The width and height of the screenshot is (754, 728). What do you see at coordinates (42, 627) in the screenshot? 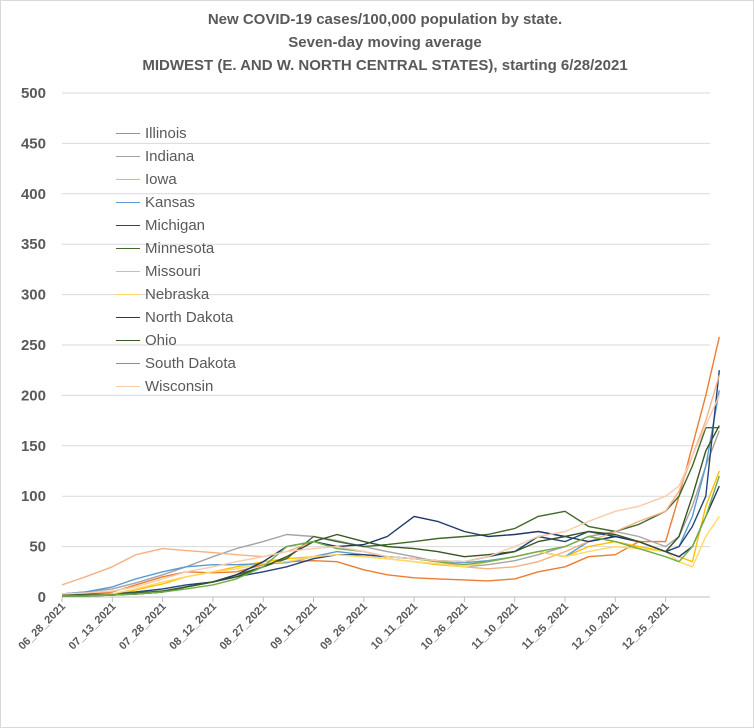
I see `x-tick-label: 06_28_2021` at bounding box center [42, 627].